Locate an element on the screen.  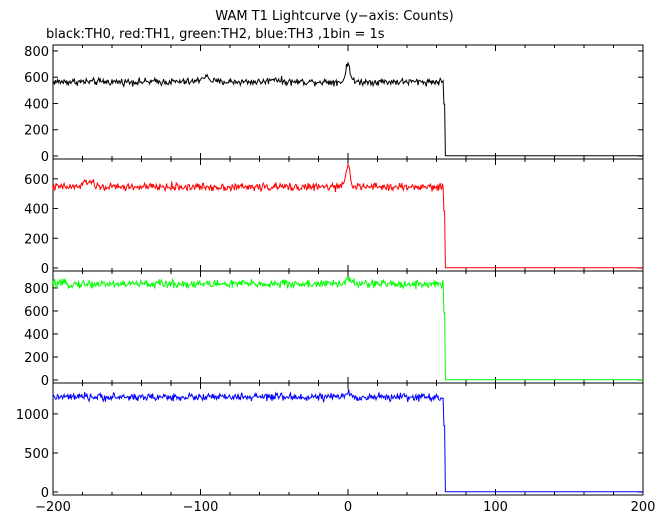
y-tick-label: 1000 is located at coordinates (32, 415).